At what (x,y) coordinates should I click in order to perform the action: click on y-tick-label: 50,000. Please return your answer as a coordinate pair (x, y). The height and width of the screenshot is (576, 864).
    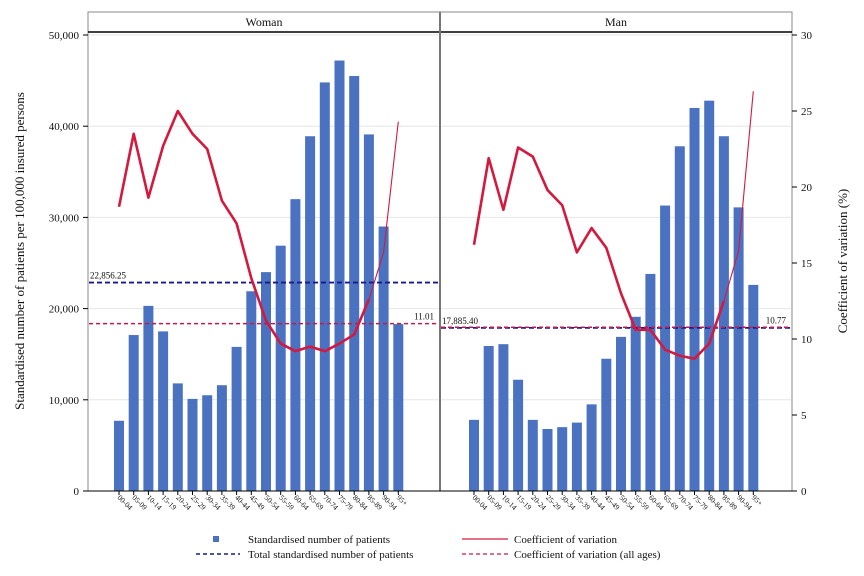
    Looking at the image, I should click on (64, 36).